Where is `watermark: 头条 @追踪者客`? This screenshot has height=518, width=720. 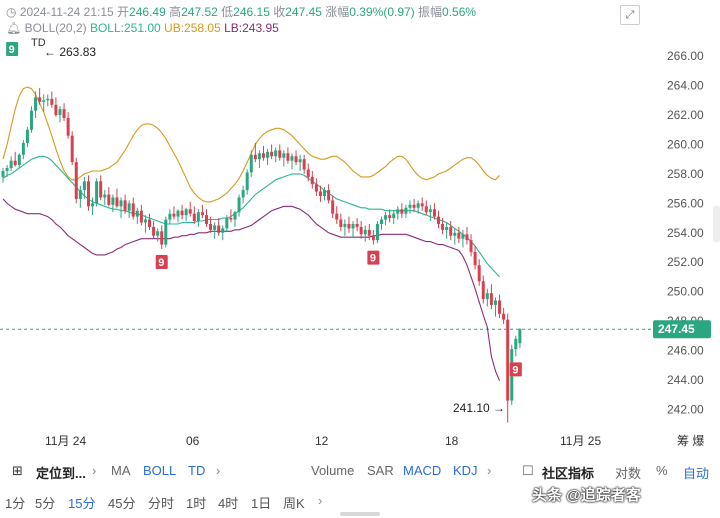
watermark: 头条 @追踪者客 is located at coordinates (586, 495).